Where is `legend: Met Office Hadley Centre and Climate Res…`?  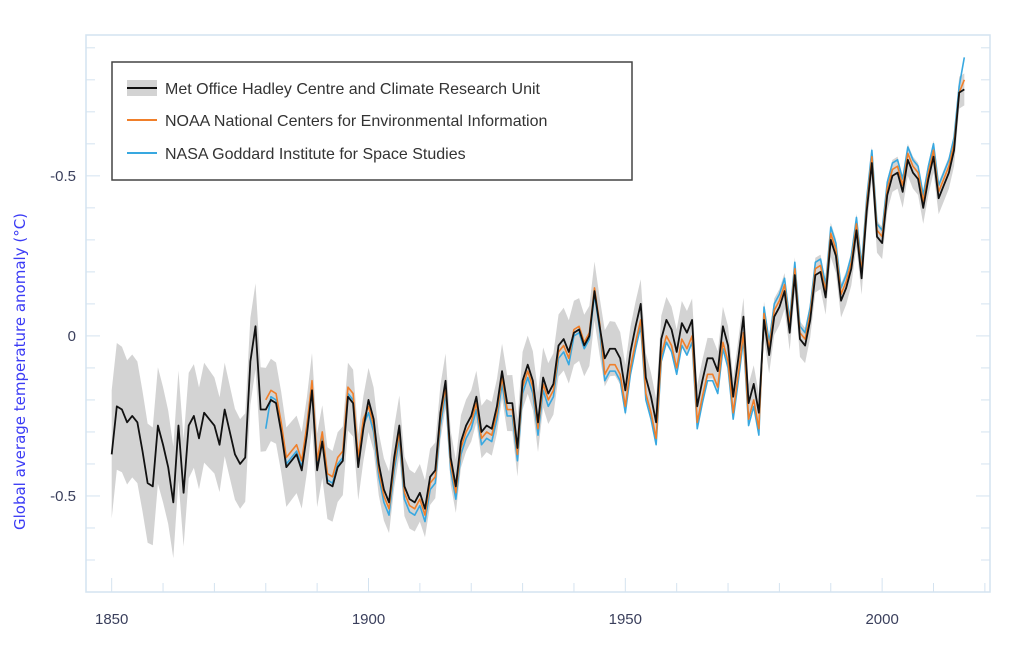
legend: Met Office Hadley Centre and Climate Res… is located at coordinates (372, 121).